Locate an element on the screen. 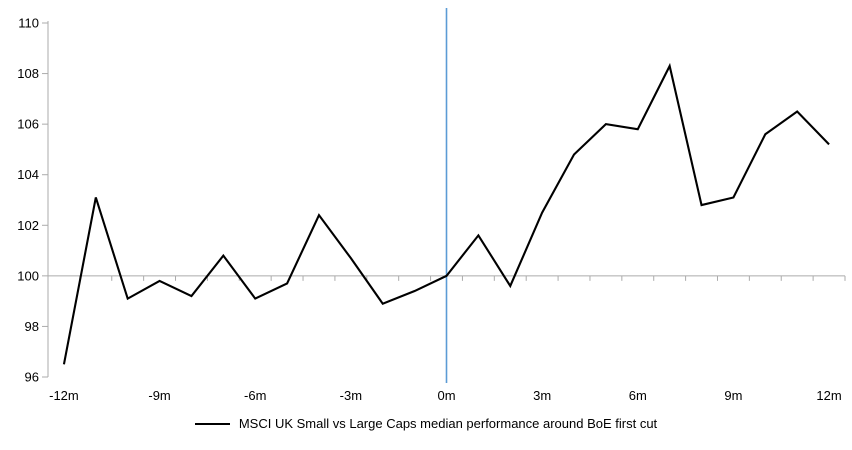  x-tick-label: -9m is located at coordinates (159, 395).